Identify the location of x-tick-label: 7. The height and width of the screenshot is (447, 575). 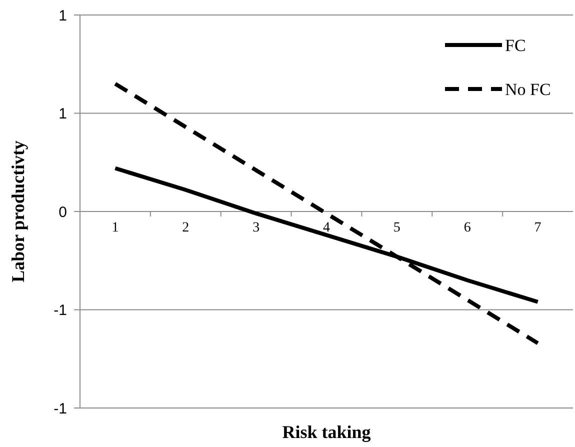
(538, 228).